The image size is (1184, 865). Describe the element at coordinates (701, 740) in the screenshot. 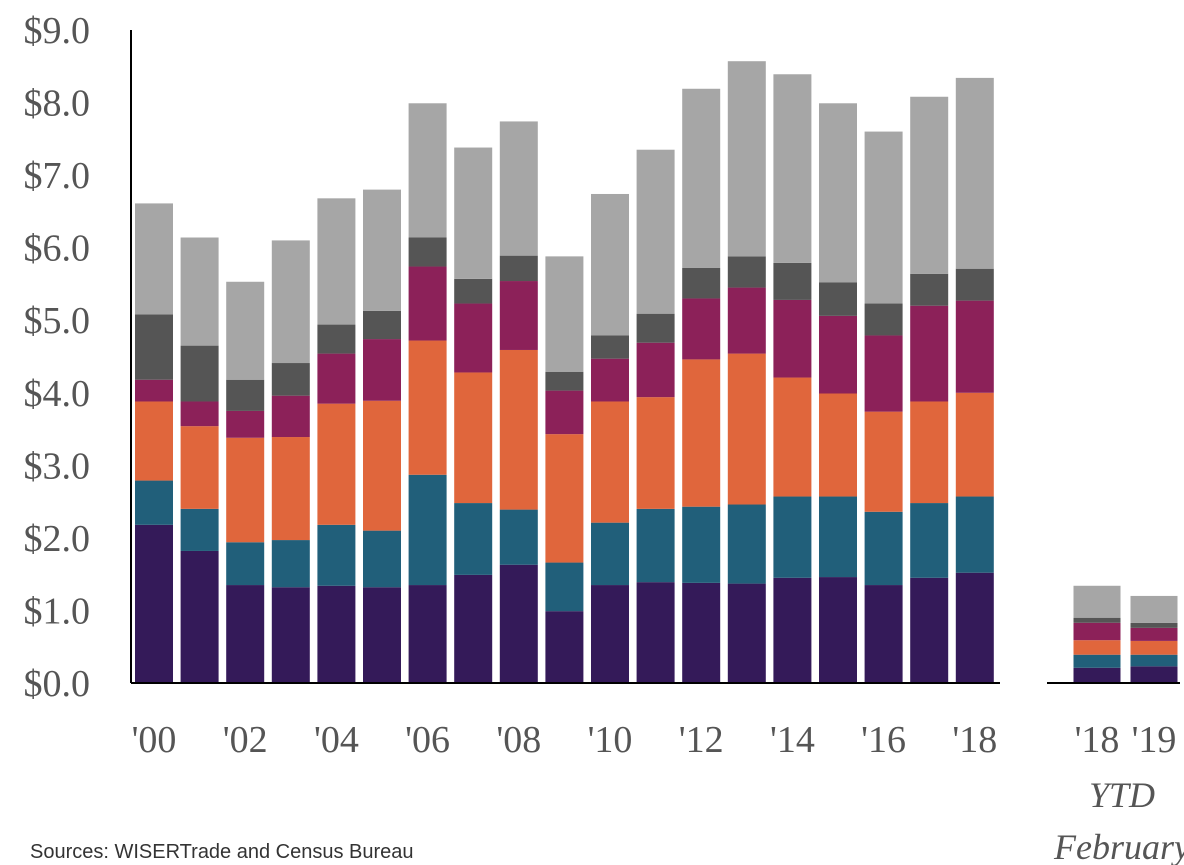

I see `x-tick-label: '12` at that location.